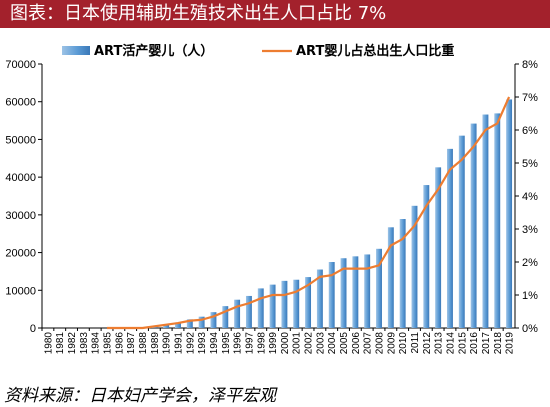  What do you see at coordinates (391, 343) in the screenshot?
I see `x-tick-label: 2009` at bounding box center [391, 343].